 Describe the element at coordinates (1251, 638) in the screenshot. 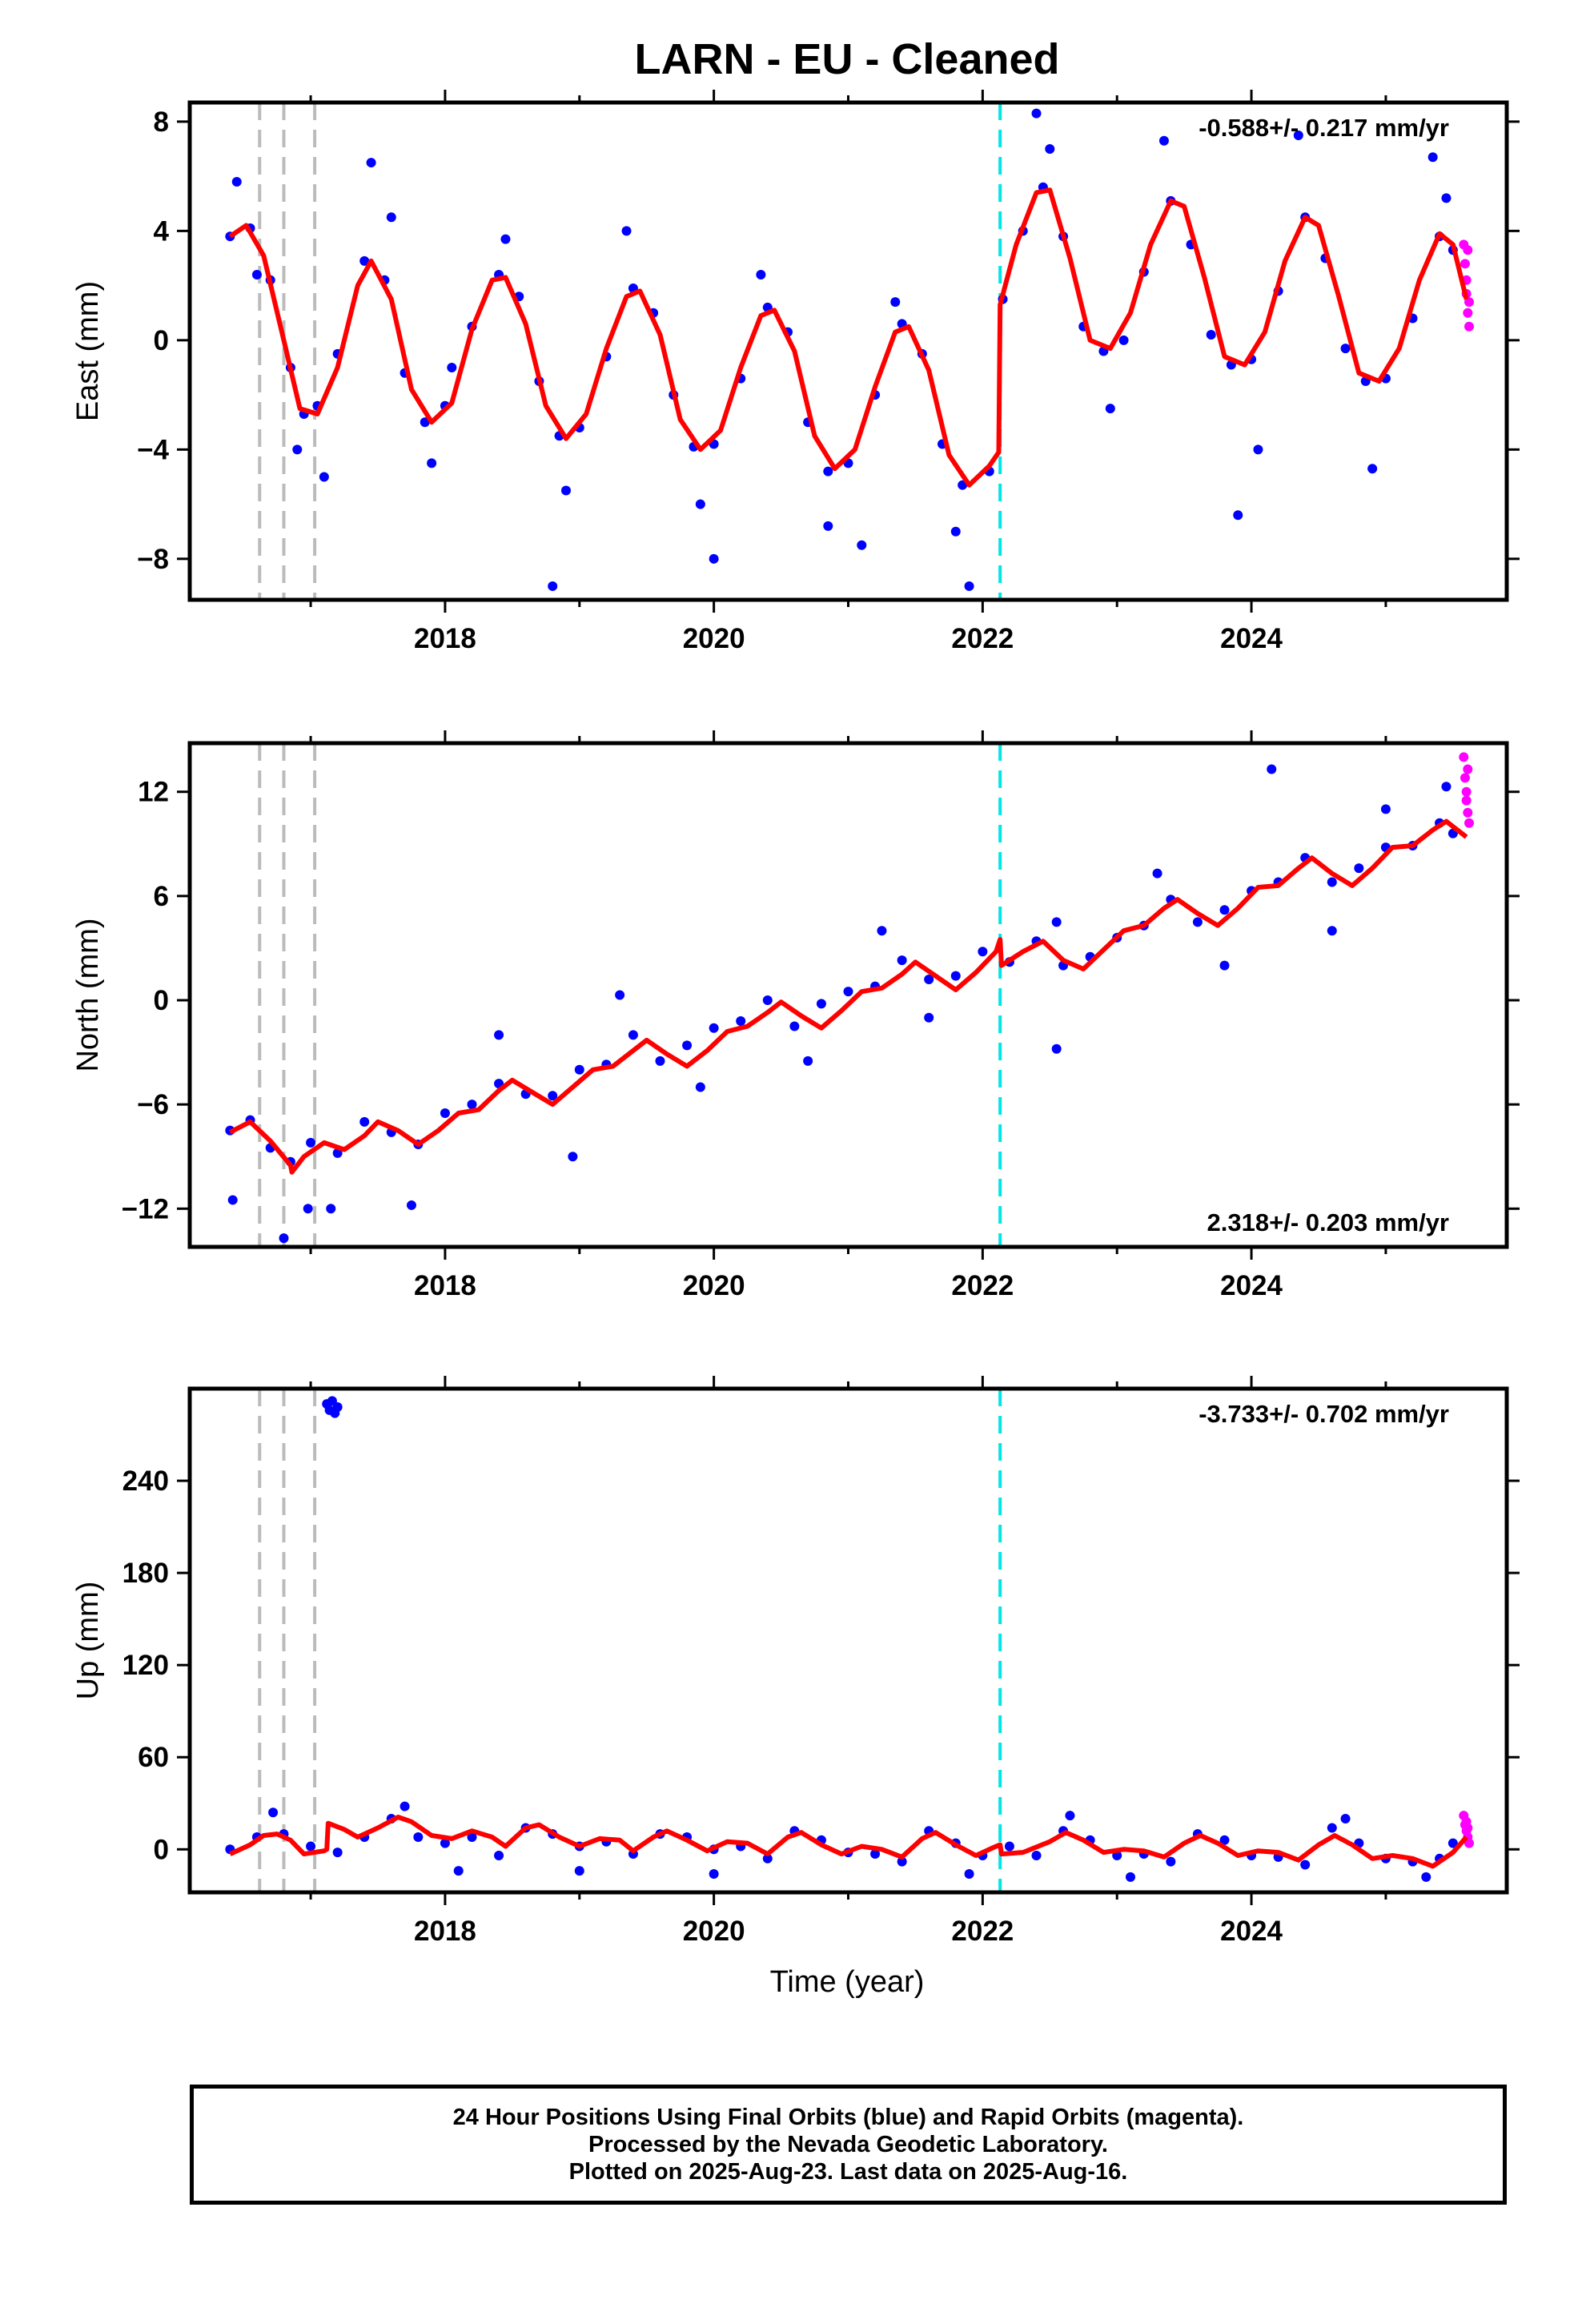

I see `east-x-tick-label: 2024` at that location.